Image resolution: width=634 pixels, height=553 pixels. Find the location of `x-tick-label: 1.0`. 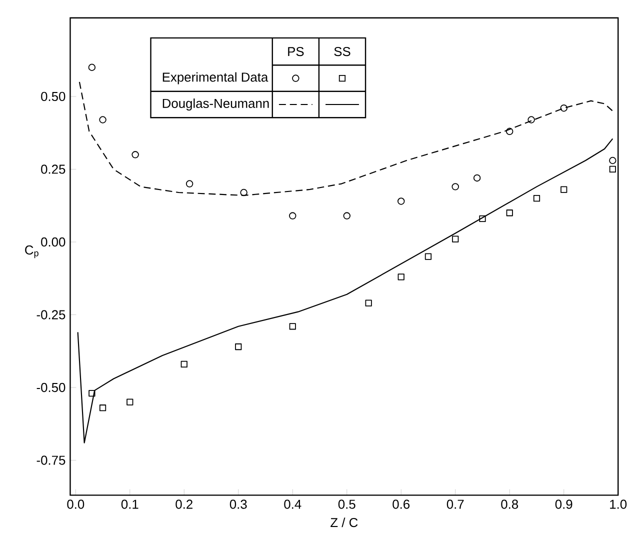

x-tick-label: 1.0 is located at coordinates (618, 504).